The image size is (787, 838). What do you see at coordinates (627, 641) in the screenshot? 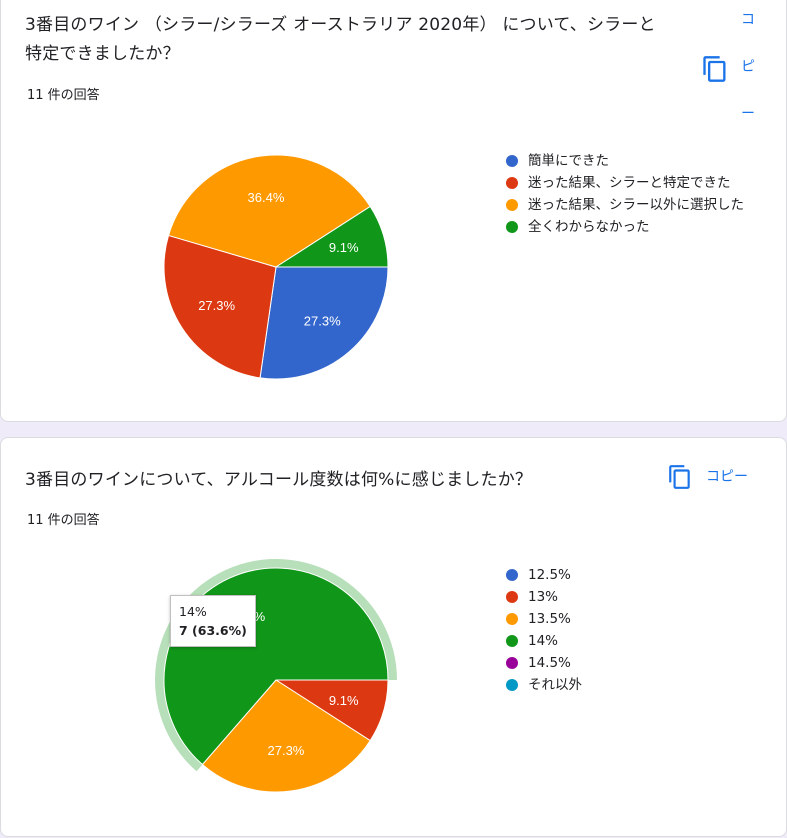
I see `legend-item: 14%` at bounding box center [627, 641].